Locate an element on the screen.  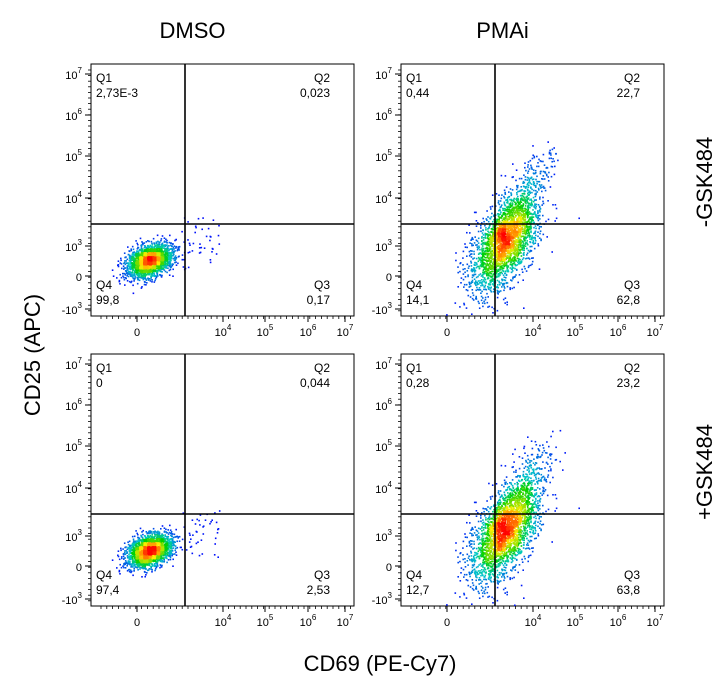
y-tick-label: 105 is located at coordinates (73, 156).